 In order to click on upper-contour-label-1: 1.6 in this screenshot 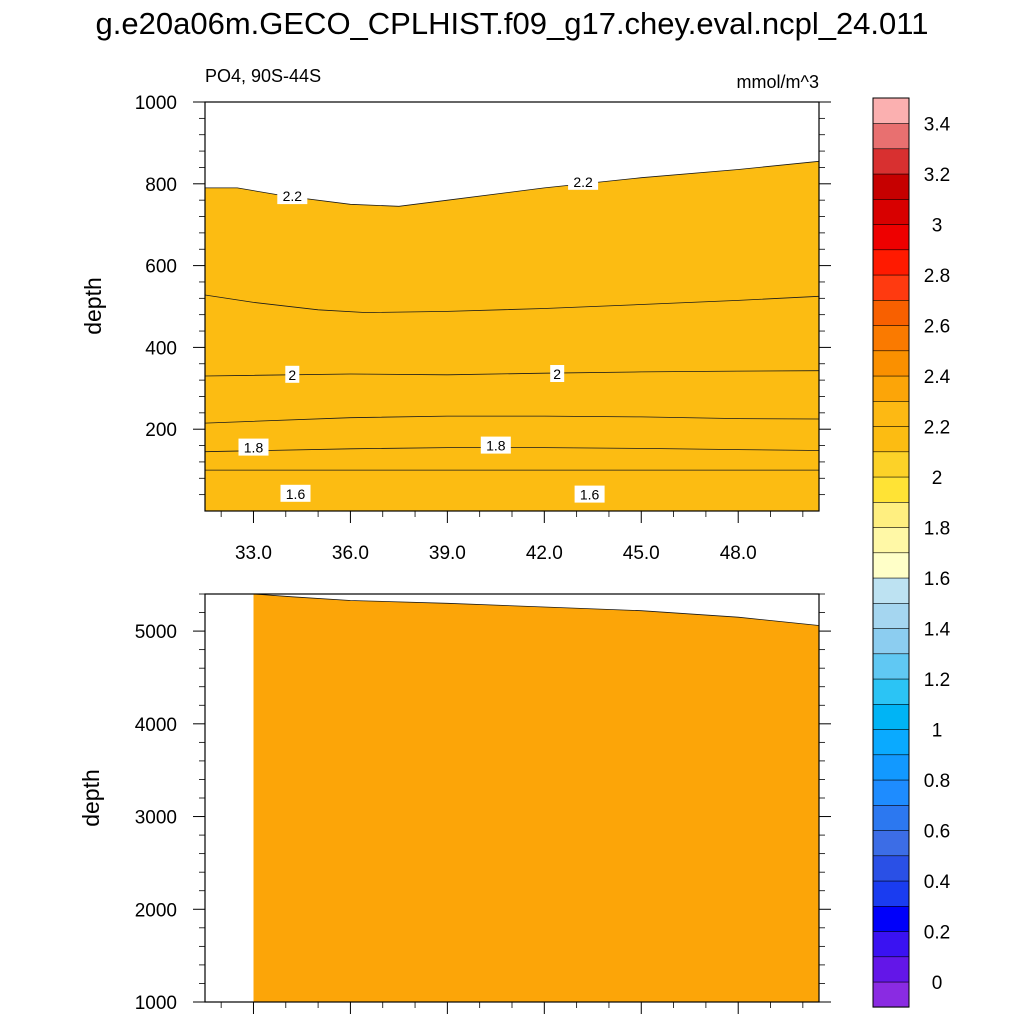, I will do `click(590, 495)`.